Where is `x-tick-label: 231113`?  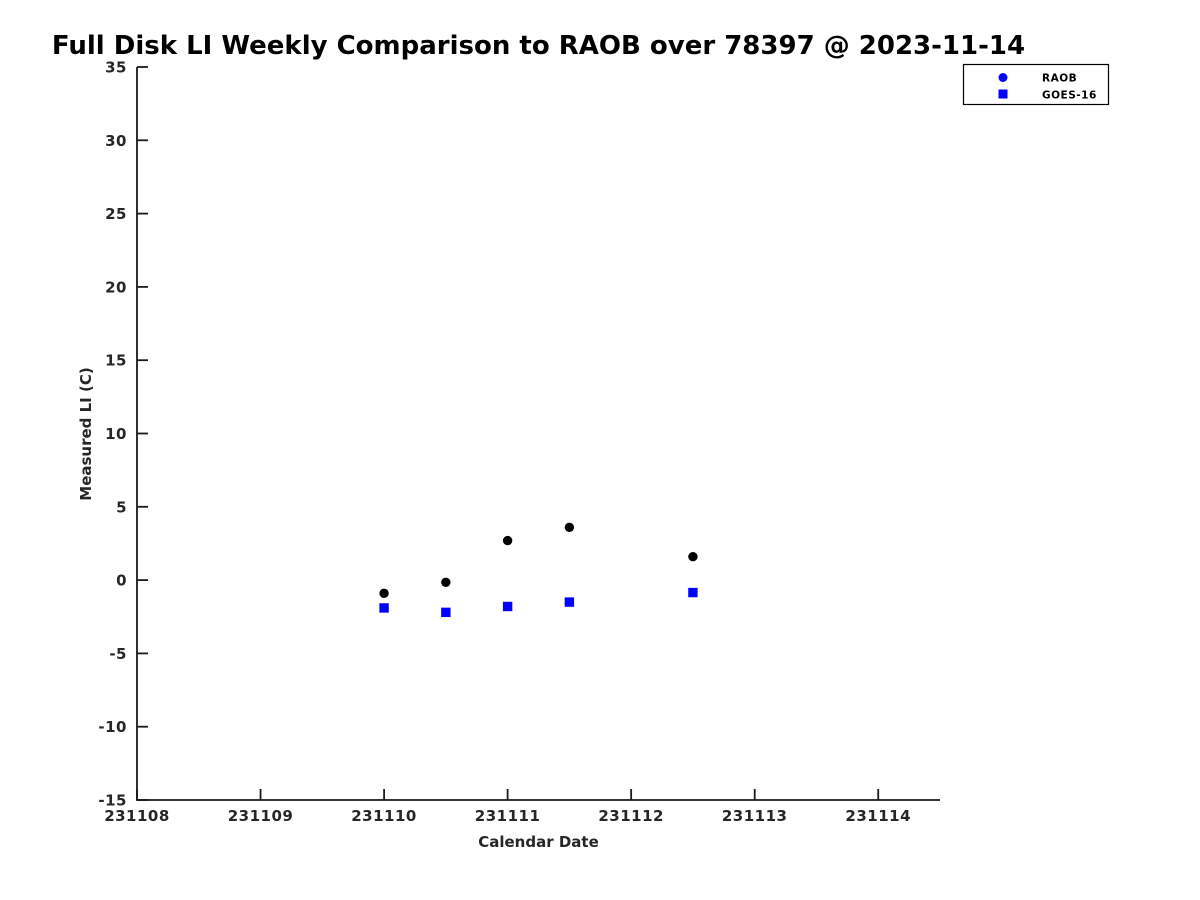
x-tick-label: 231113 is located at coordinates (755, 816).